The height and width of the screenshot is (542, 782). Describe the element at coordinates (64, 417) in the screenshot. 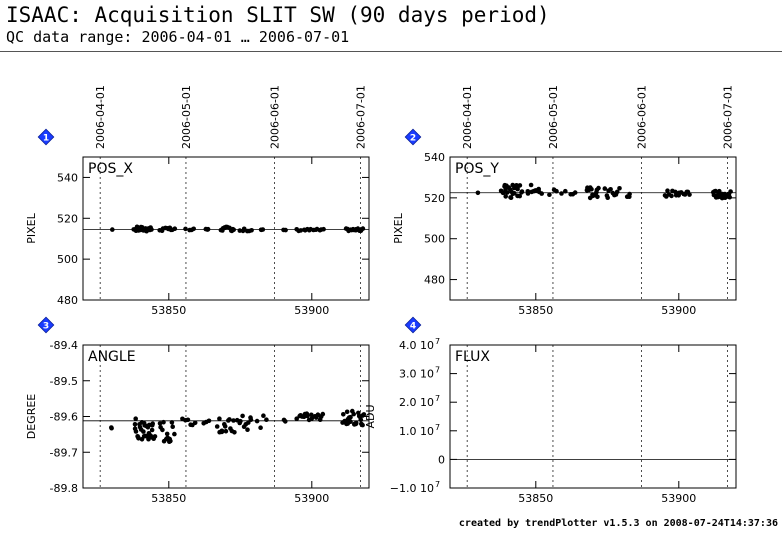

I see `y-tick-label: -89.6` at that location.